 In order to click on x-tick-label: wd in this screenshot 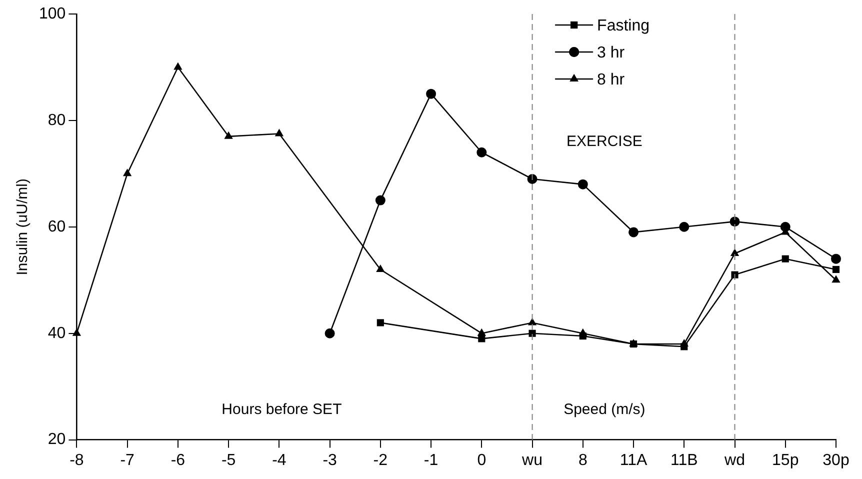, I will do `click(734, 460)`.